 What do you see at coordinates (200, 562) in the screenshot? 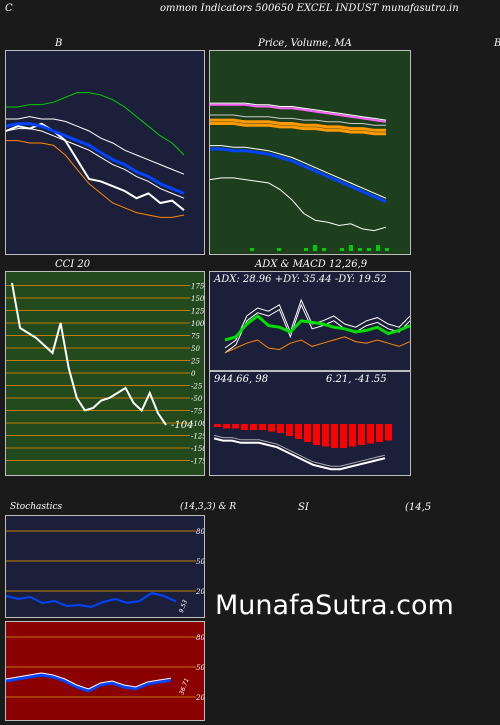
I see `stoch-tick-label: 50` at bounding box center [200, 562].